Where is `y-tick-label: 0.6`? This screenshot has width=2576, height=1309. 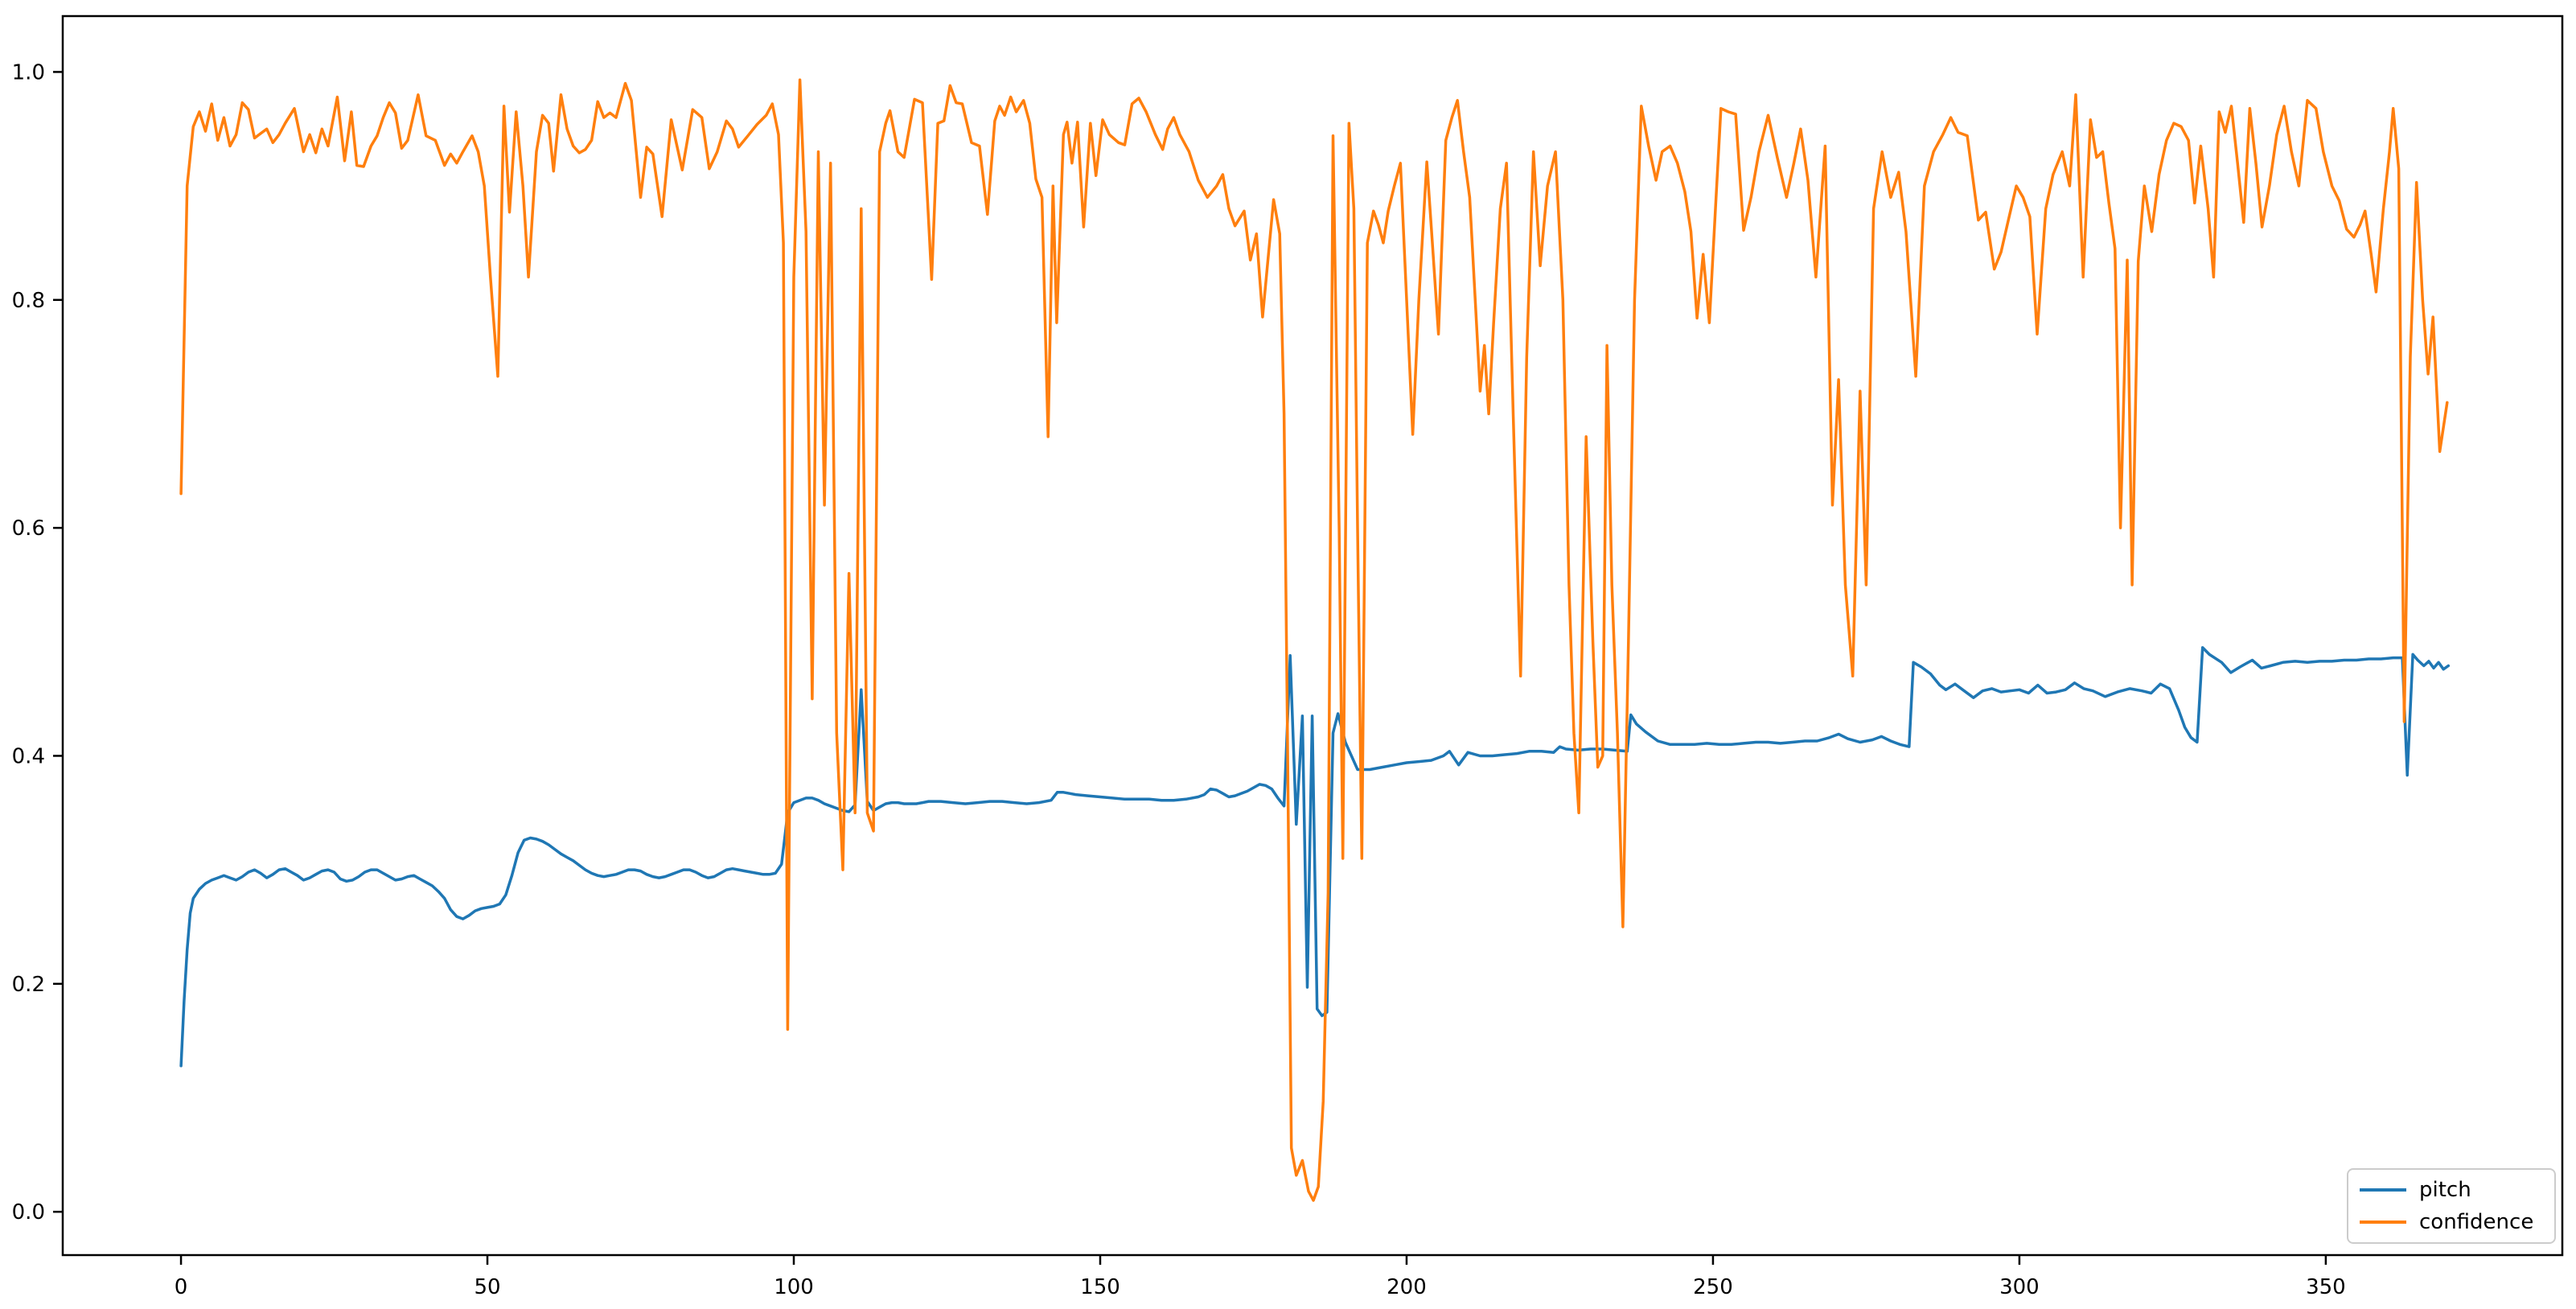 y-tick-label: 0.6 is located at coordinates (28, 529).